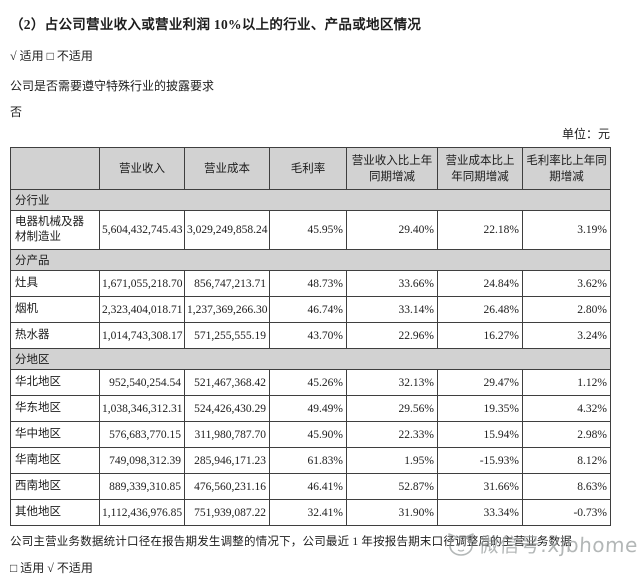 The width and height of the screenshot is (640, 576). I want to click on row-value: 48.73%, so click(308, 283).